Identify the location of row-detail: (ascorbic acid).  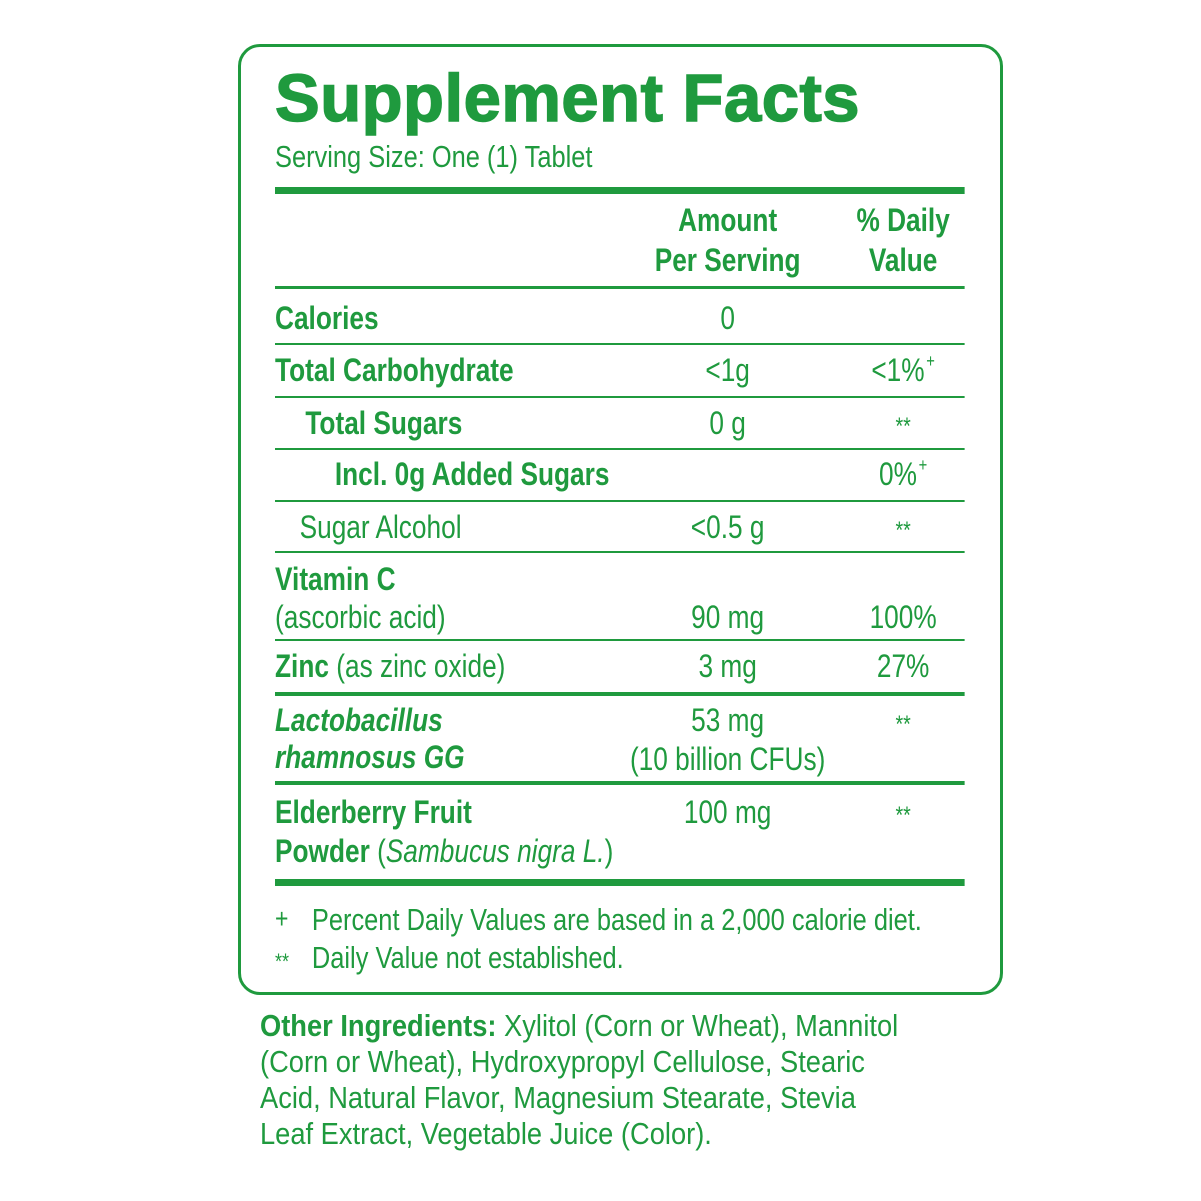
(360, 617).